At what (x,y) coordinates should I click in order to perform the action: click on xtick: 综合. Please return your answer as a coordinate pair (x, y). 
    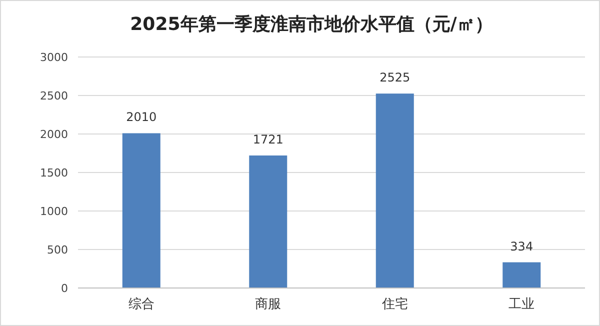
    Looking at the image, I should click on (141, 304).